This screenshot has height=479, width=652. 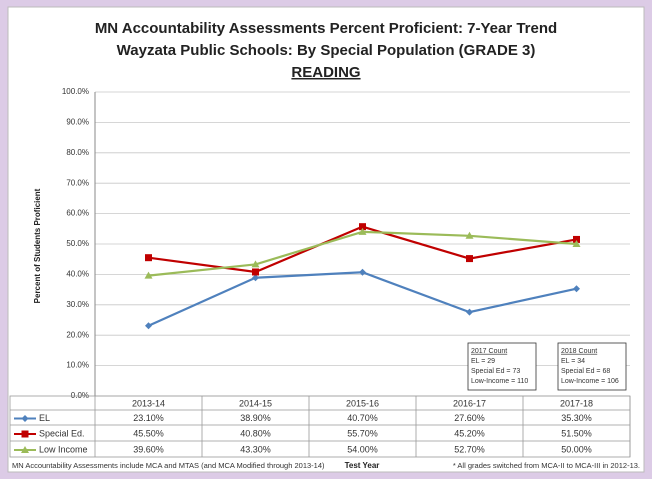 I want to click on data-label: 50.00%, so click(x=576, y=449).